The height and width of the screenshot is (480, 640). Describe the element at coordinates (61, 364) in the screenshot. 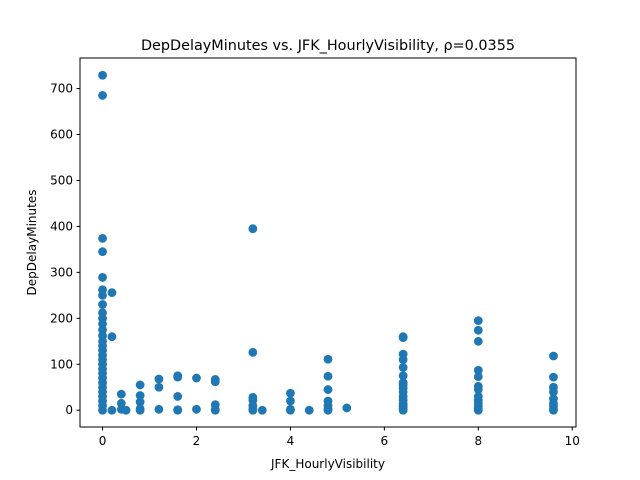

I see `y-tick-label: 100` at that location.